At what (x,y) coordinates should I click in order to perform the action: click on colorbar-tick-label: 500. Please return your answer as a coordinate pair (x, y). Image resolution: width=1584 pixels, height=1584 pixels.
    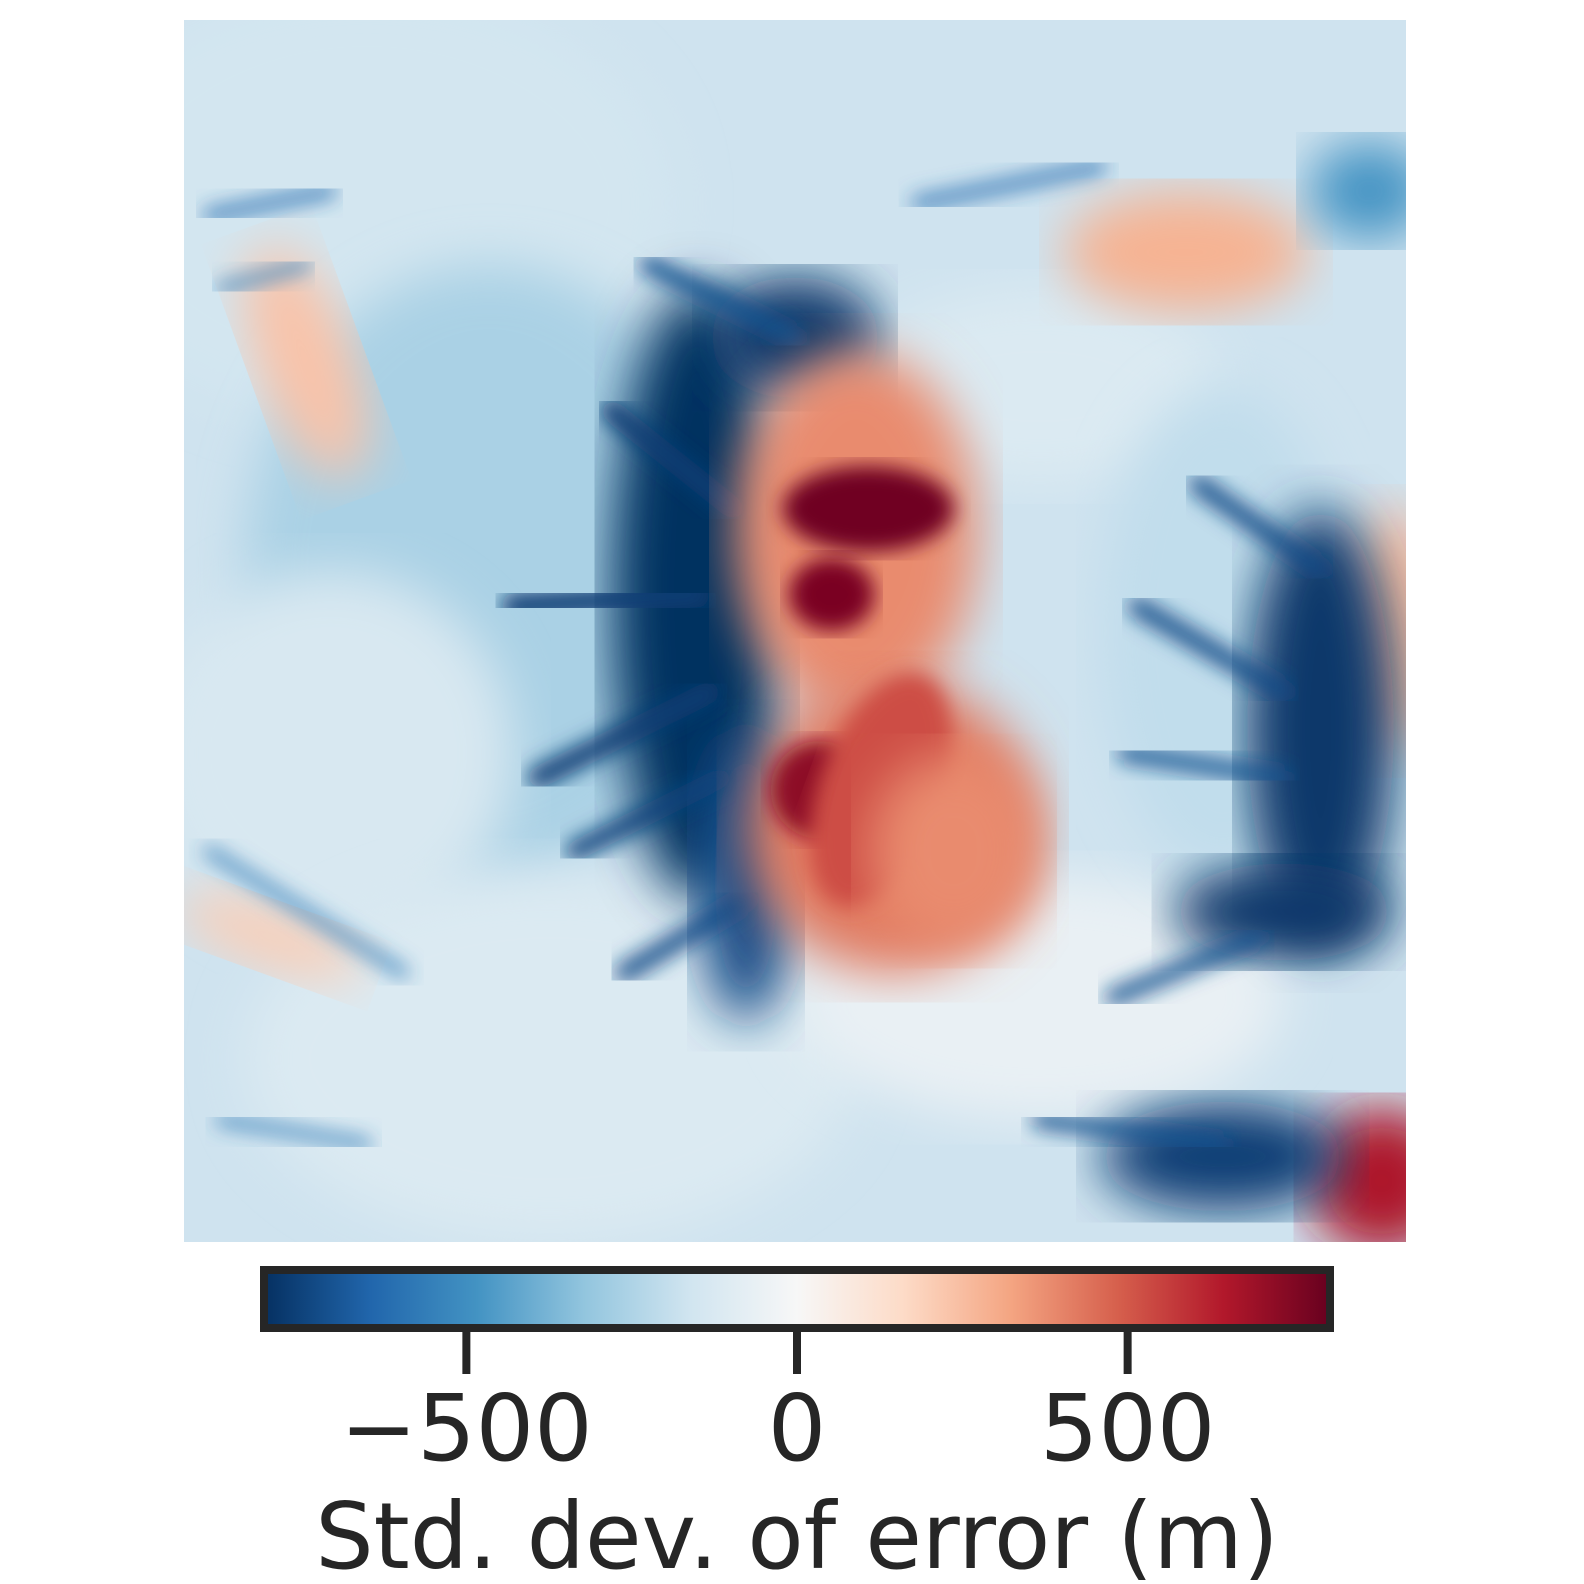
    Looking at the image, I should click on (1128, 1428).